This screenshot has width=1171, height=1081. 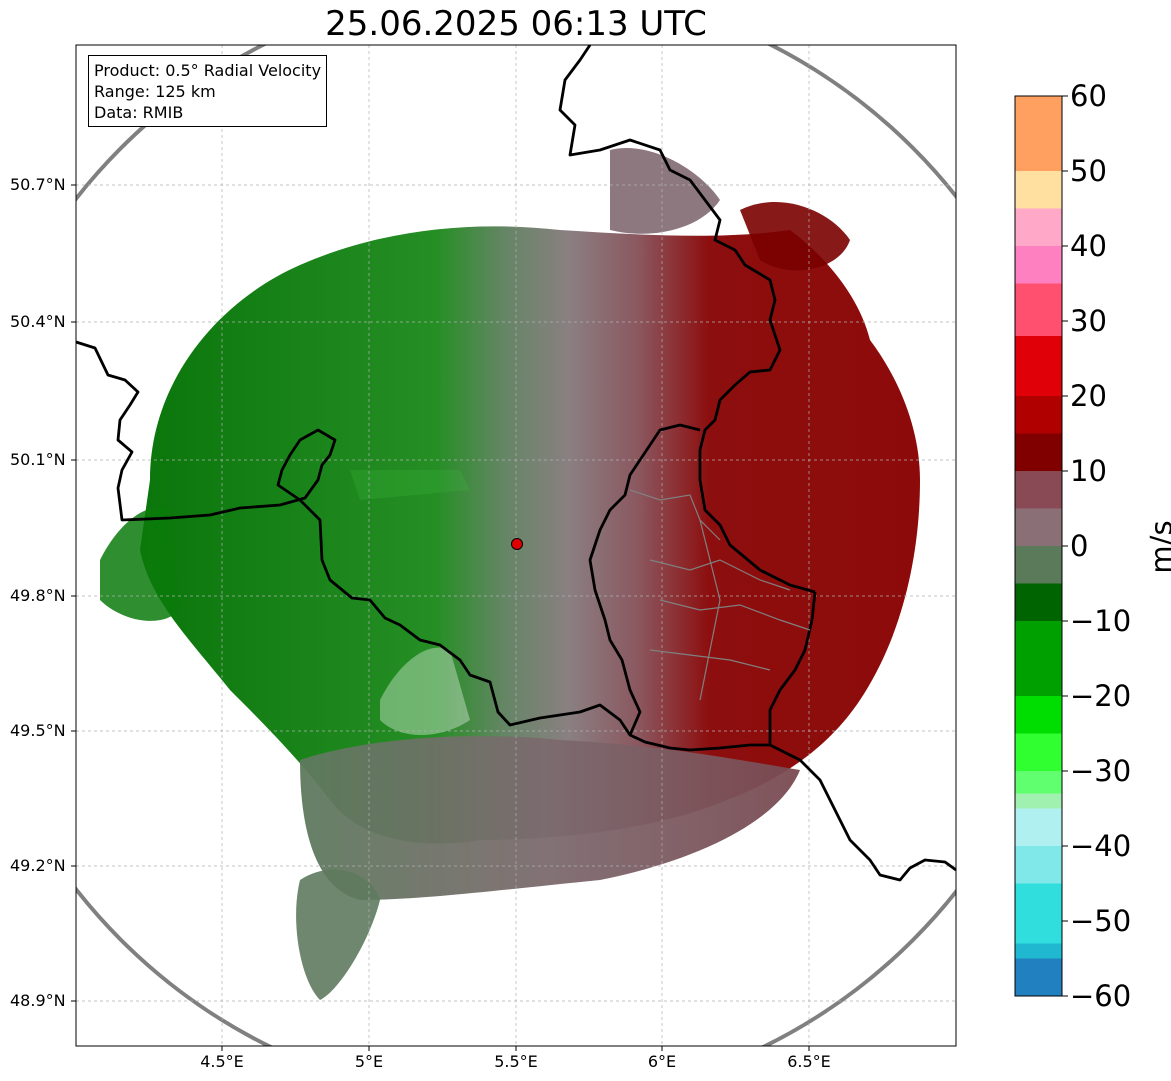 What do you see at coordinates (38, 1000) in the screenshot?
I see `lat-label: 48.9°N` at bounding box center [38, 1000].